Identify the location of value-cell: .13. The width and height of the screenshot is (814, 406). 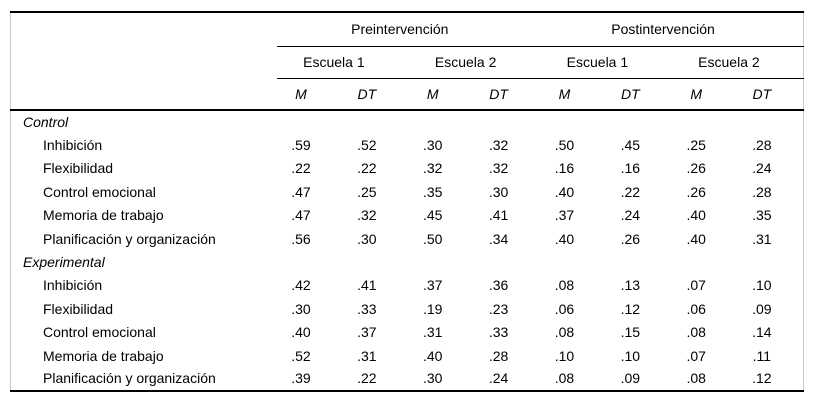
(630, 285).